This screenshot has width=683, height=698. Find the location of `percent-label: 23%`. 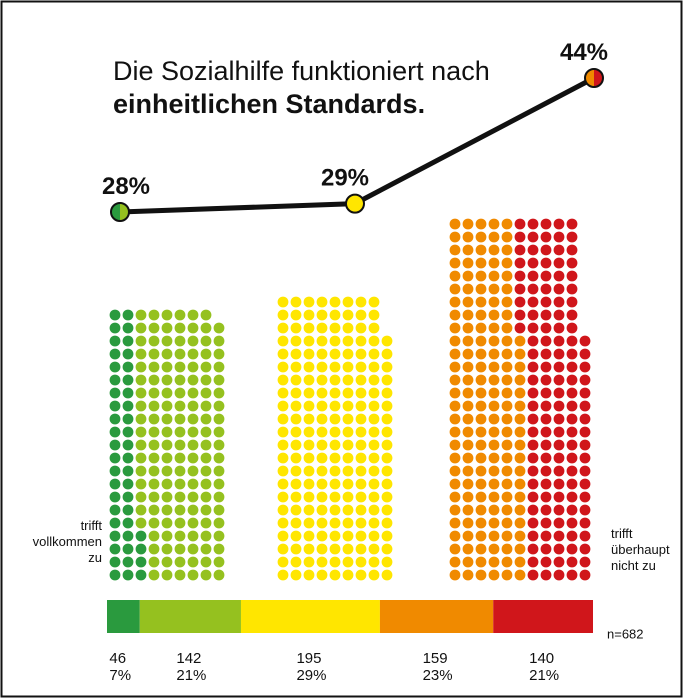

percent-label: 23% is located at coordinates (438, 675).